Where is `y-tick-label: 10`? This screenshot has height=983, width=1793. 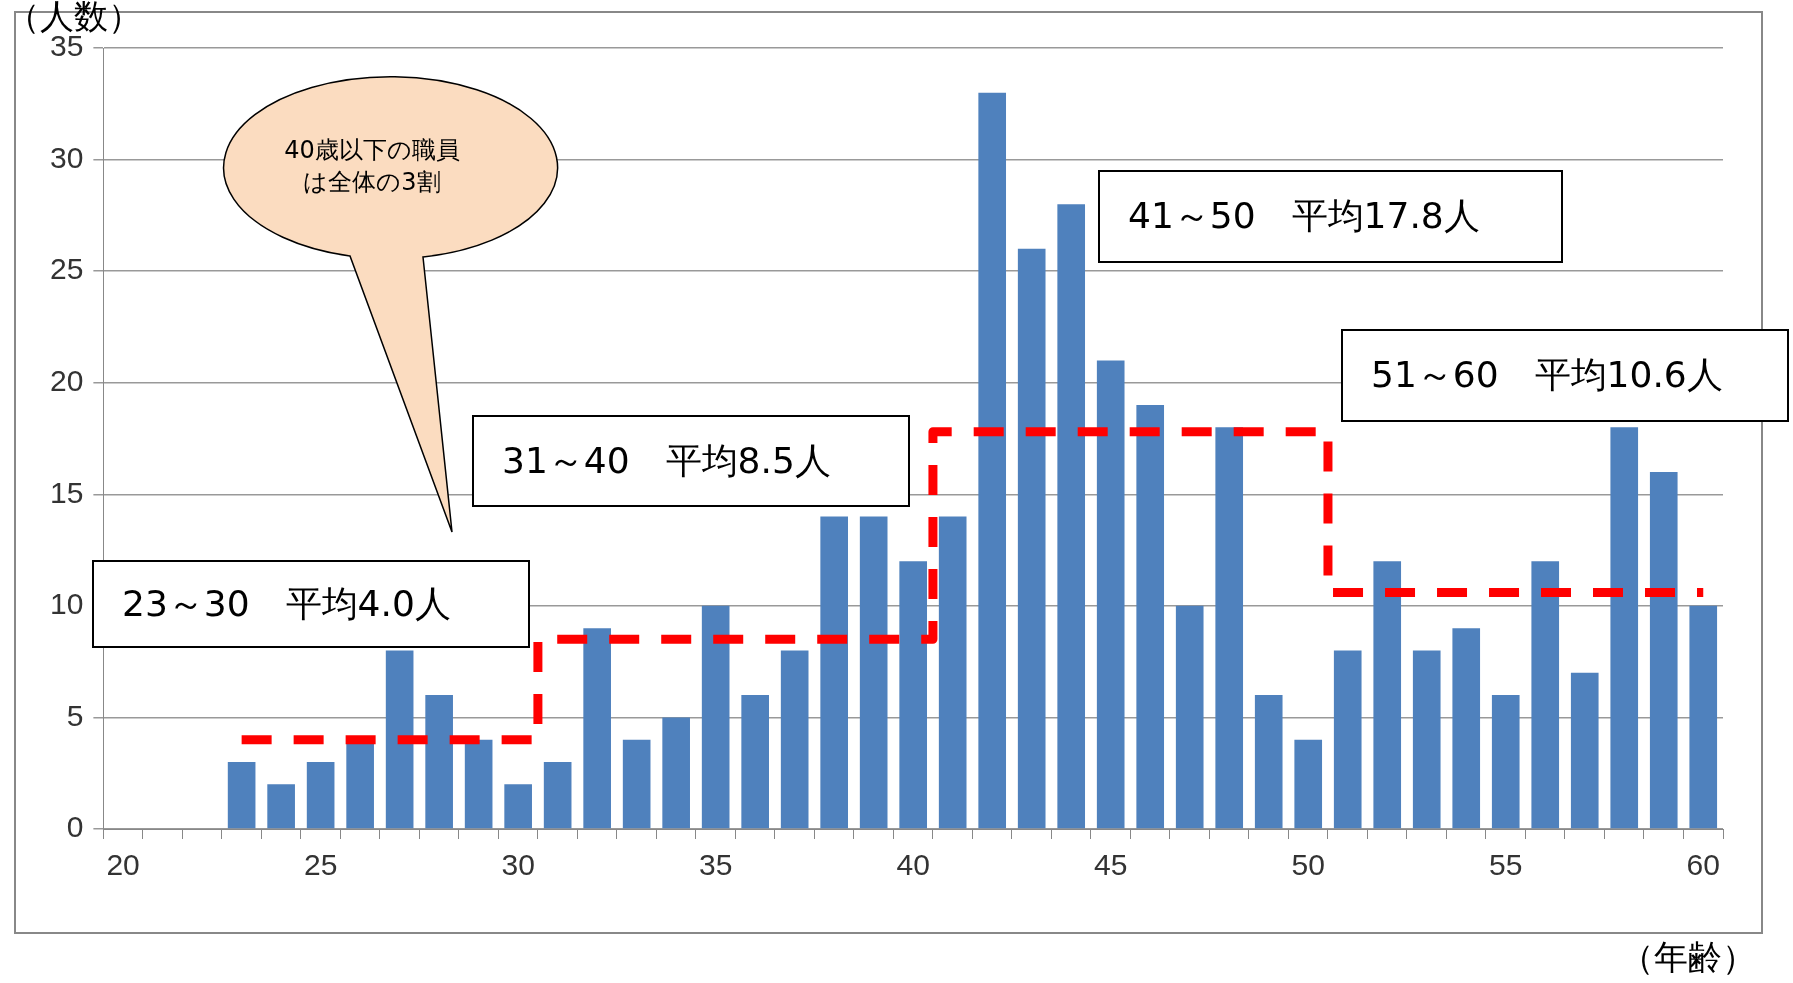
y-tick-label: 10 is located at coordinates (66, 604).